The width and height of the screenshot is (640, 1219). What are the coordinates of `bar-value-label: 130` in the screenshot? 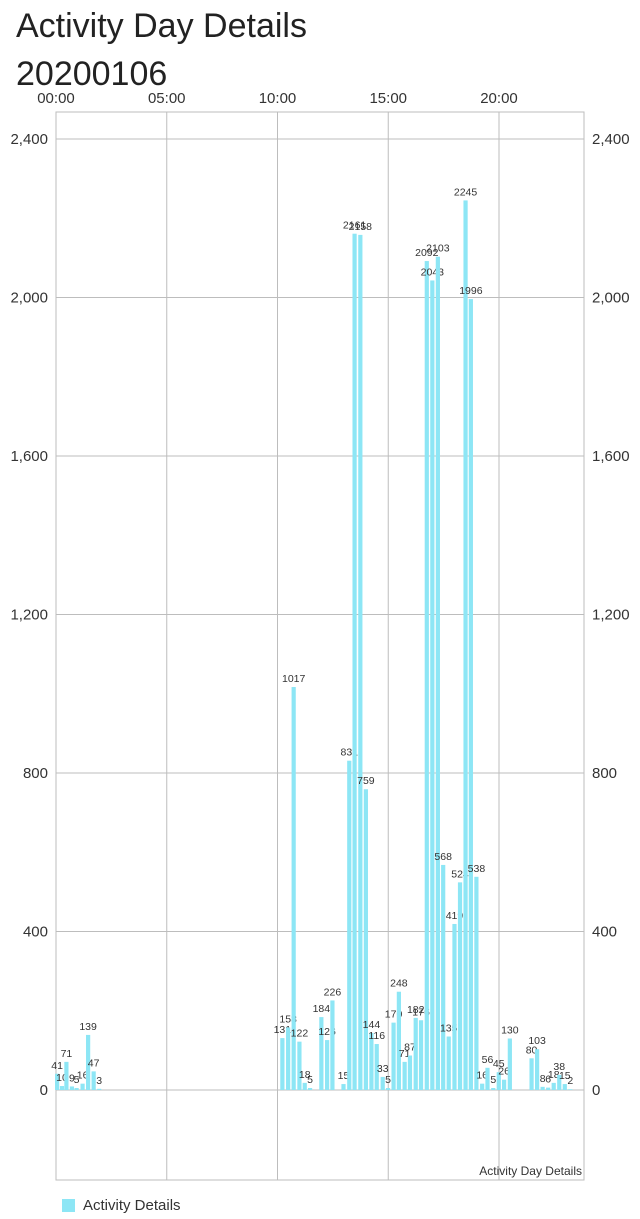 It's located at (510, 1030).